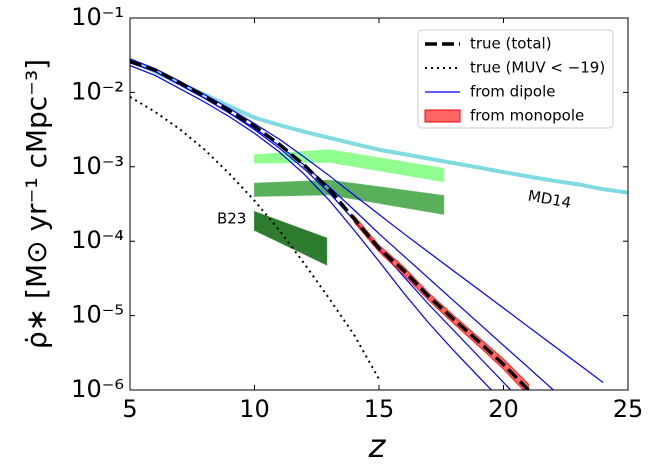 This screenshot has height=475, width=652. What do you see at coordinates (512, 92) in the screenshot?
I see `legend-label: from dipole` at bounding box center [512, 92].